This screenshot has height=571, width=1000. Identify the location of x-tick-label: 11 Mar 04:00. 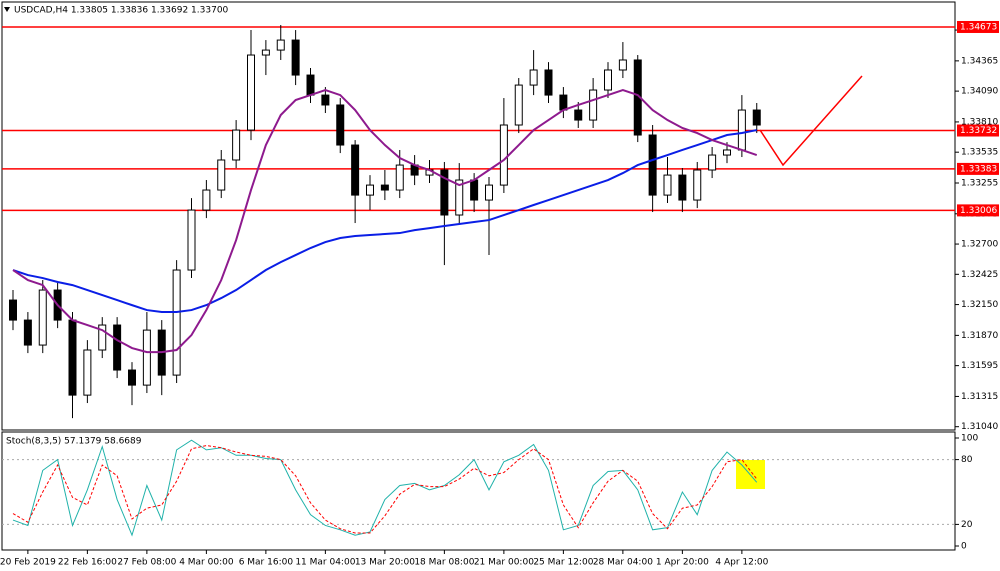
(325, 563).